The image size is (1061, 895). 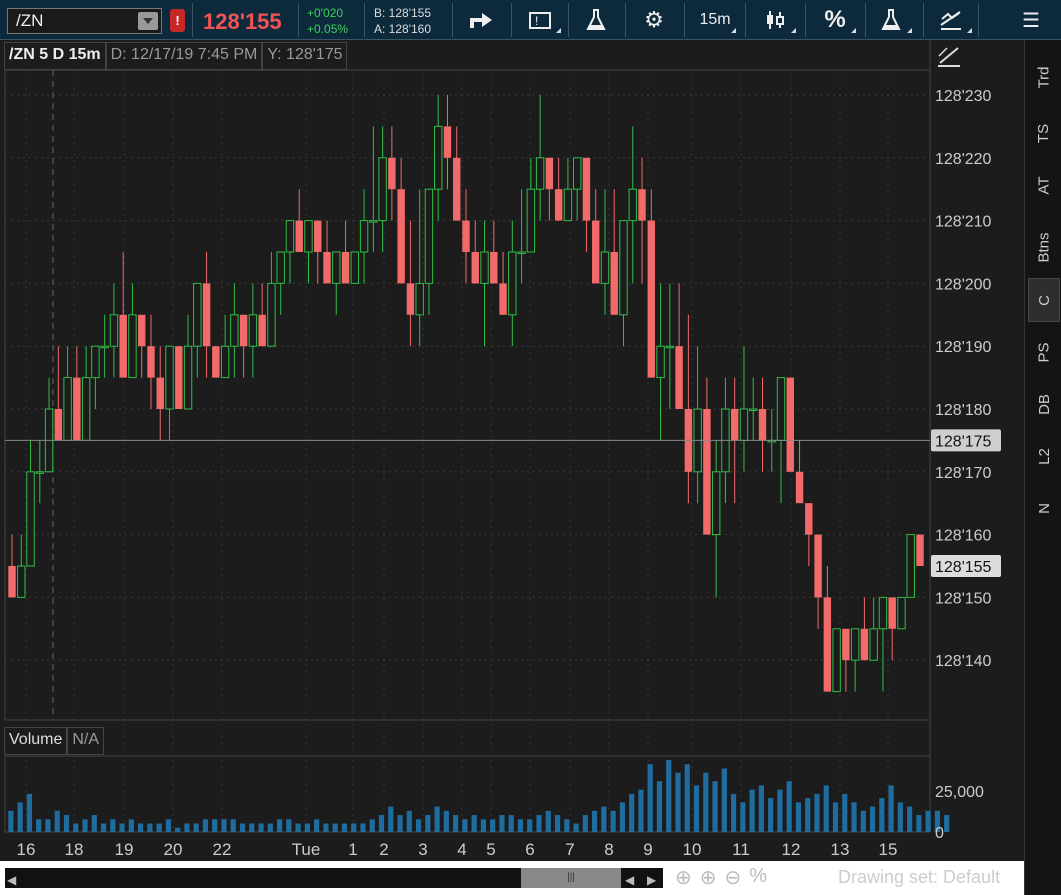 What do you see at coordinates (1031, 20) in the screenshot?
I see `menu-button: ☰` at bounding box center [1031, 20].